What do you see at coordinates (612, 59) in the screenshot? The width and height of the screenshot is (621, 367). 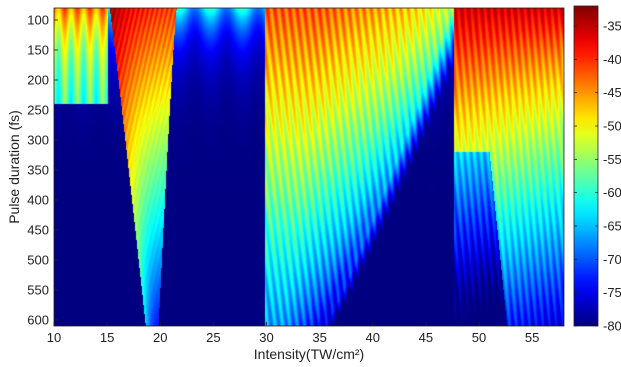 I see `colorbar-tick-label: -40` at bounding box center [612, 59].